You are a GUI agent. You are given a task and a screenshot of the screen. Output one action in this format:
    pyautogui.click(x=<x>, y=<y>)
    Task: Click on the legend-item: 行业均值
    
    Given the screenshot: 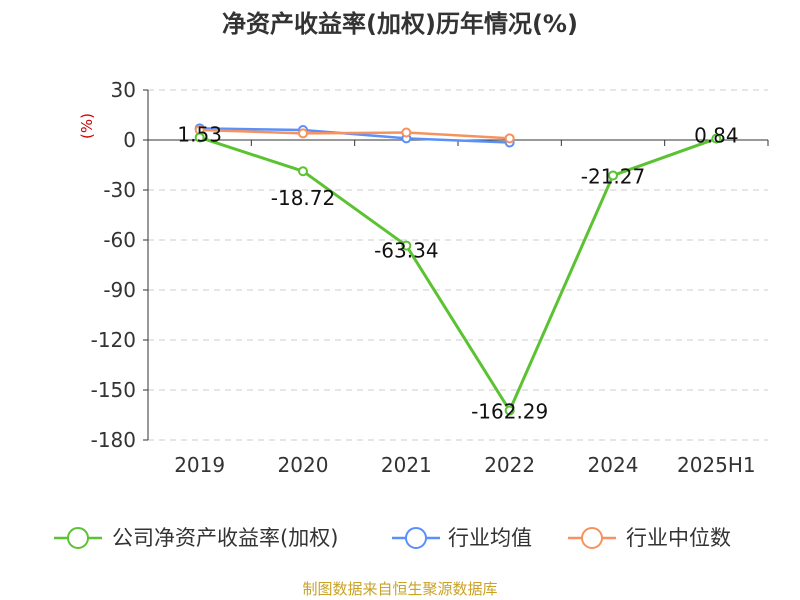 What is the action you would take?
    pyautogui.click(x=462, y=538)
    